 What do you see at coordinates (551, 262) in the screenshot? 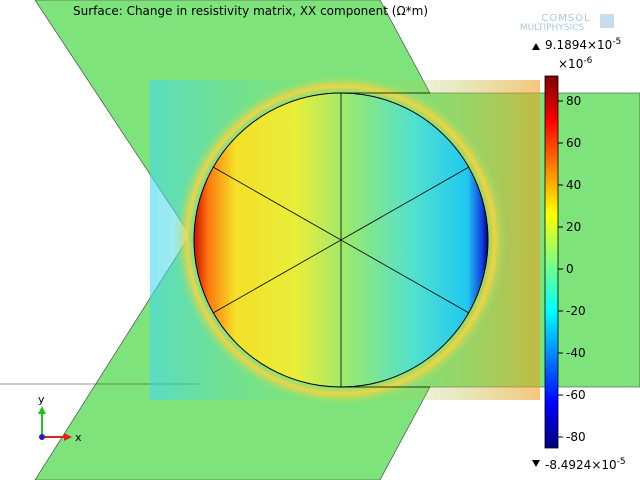
I see `colorbar` at bounding box center [551, 262].